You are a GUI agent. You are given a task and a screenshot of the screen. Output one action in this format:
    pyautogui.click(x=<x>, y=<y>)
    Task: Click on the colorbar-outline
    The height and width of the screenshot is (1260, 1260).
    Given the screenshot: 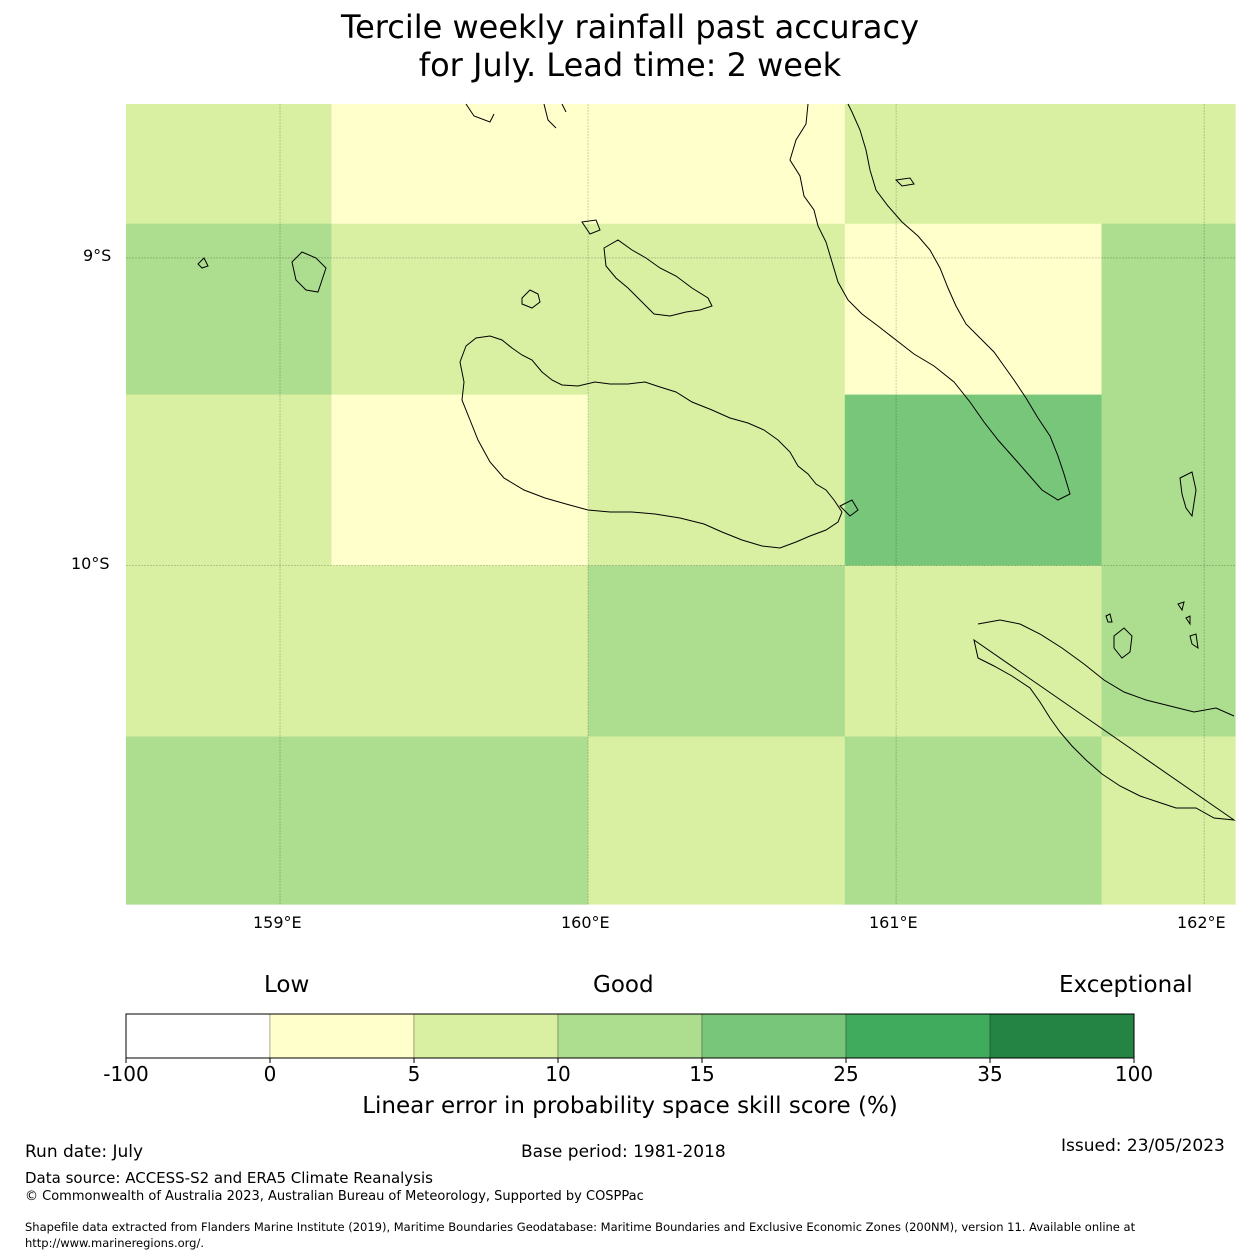 What is the action you would take?
    pyautogui.click(x=630, y=1036)
    